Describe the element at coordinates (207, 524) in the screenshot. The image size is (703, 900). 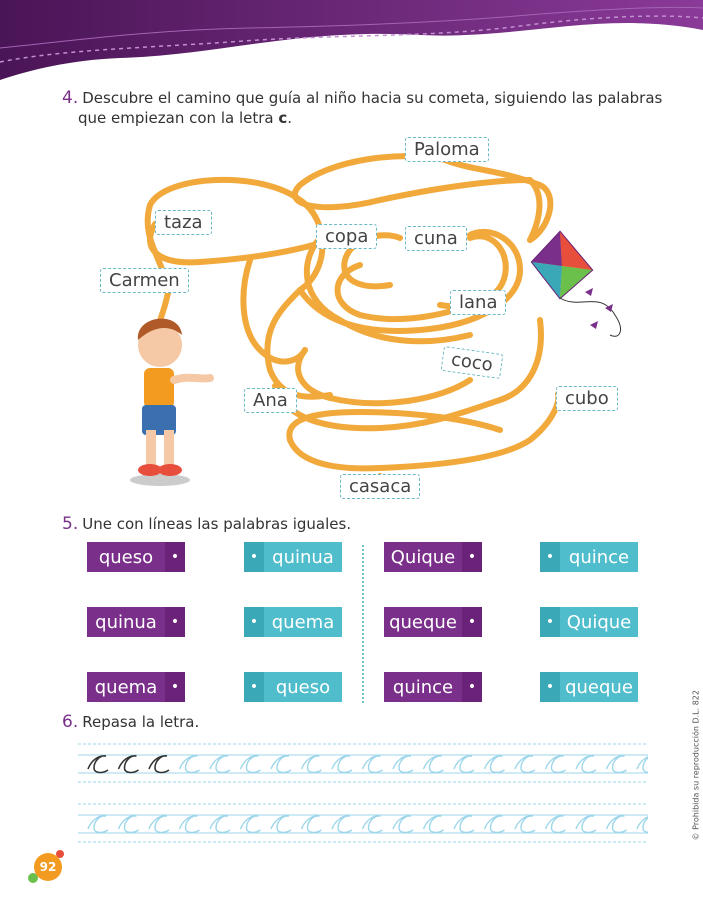
I see `exercise-5-prompt: 5. Une con líneas las palabras iguales.` at that location.